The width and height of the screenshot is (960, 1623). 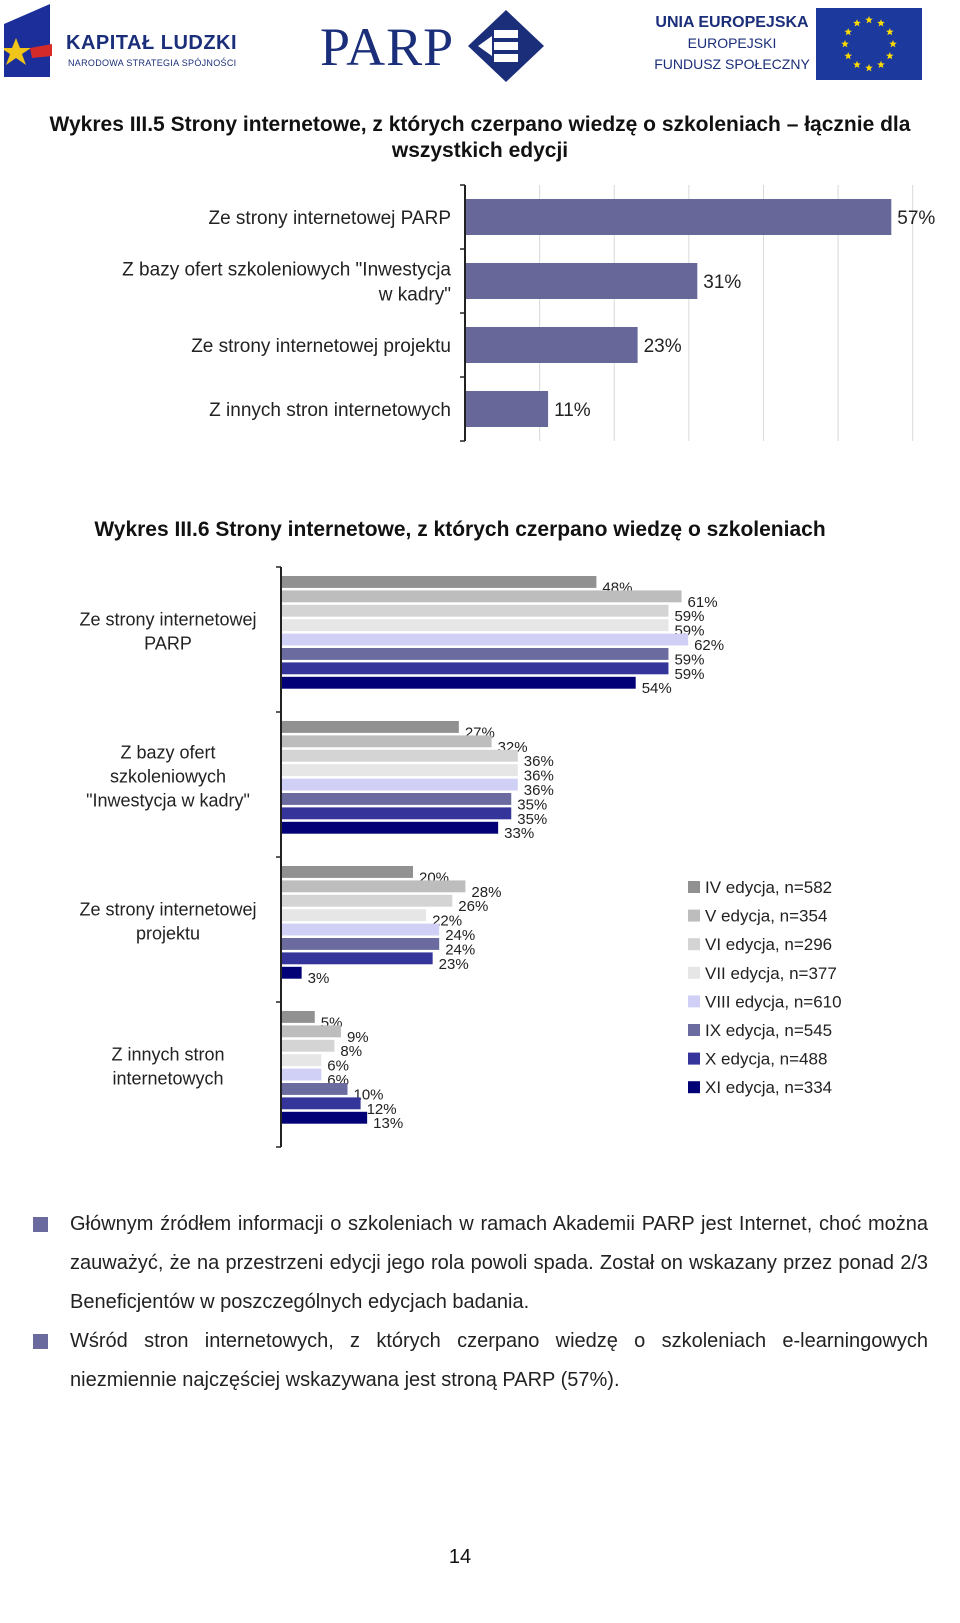 I want to click on chart2-value-label: 54%, so click(x=657, y=688).